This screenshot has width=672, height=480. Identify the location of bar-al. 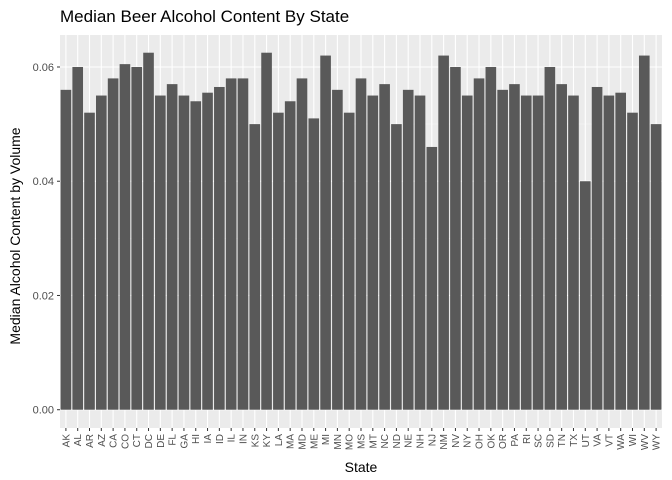
(78, 238).